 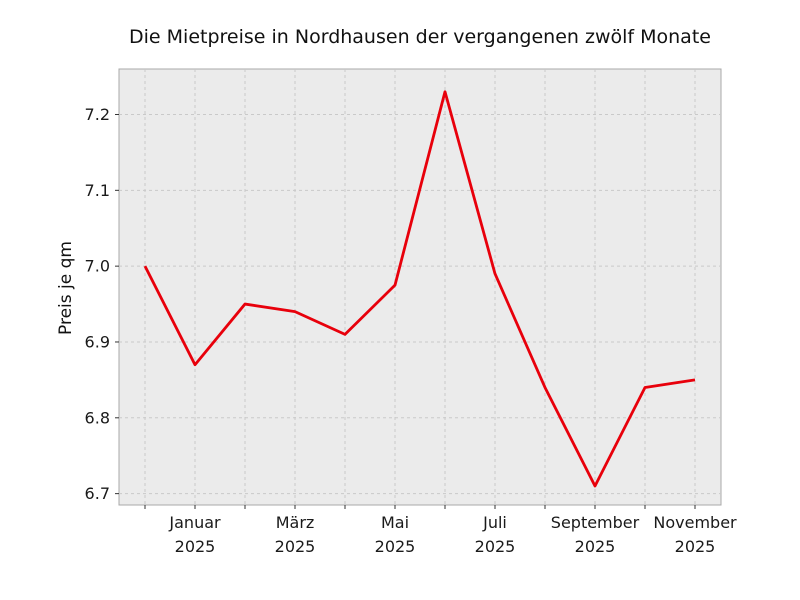 I want to click on x-tick-label-month: Juli, so click(x=494, y=522).